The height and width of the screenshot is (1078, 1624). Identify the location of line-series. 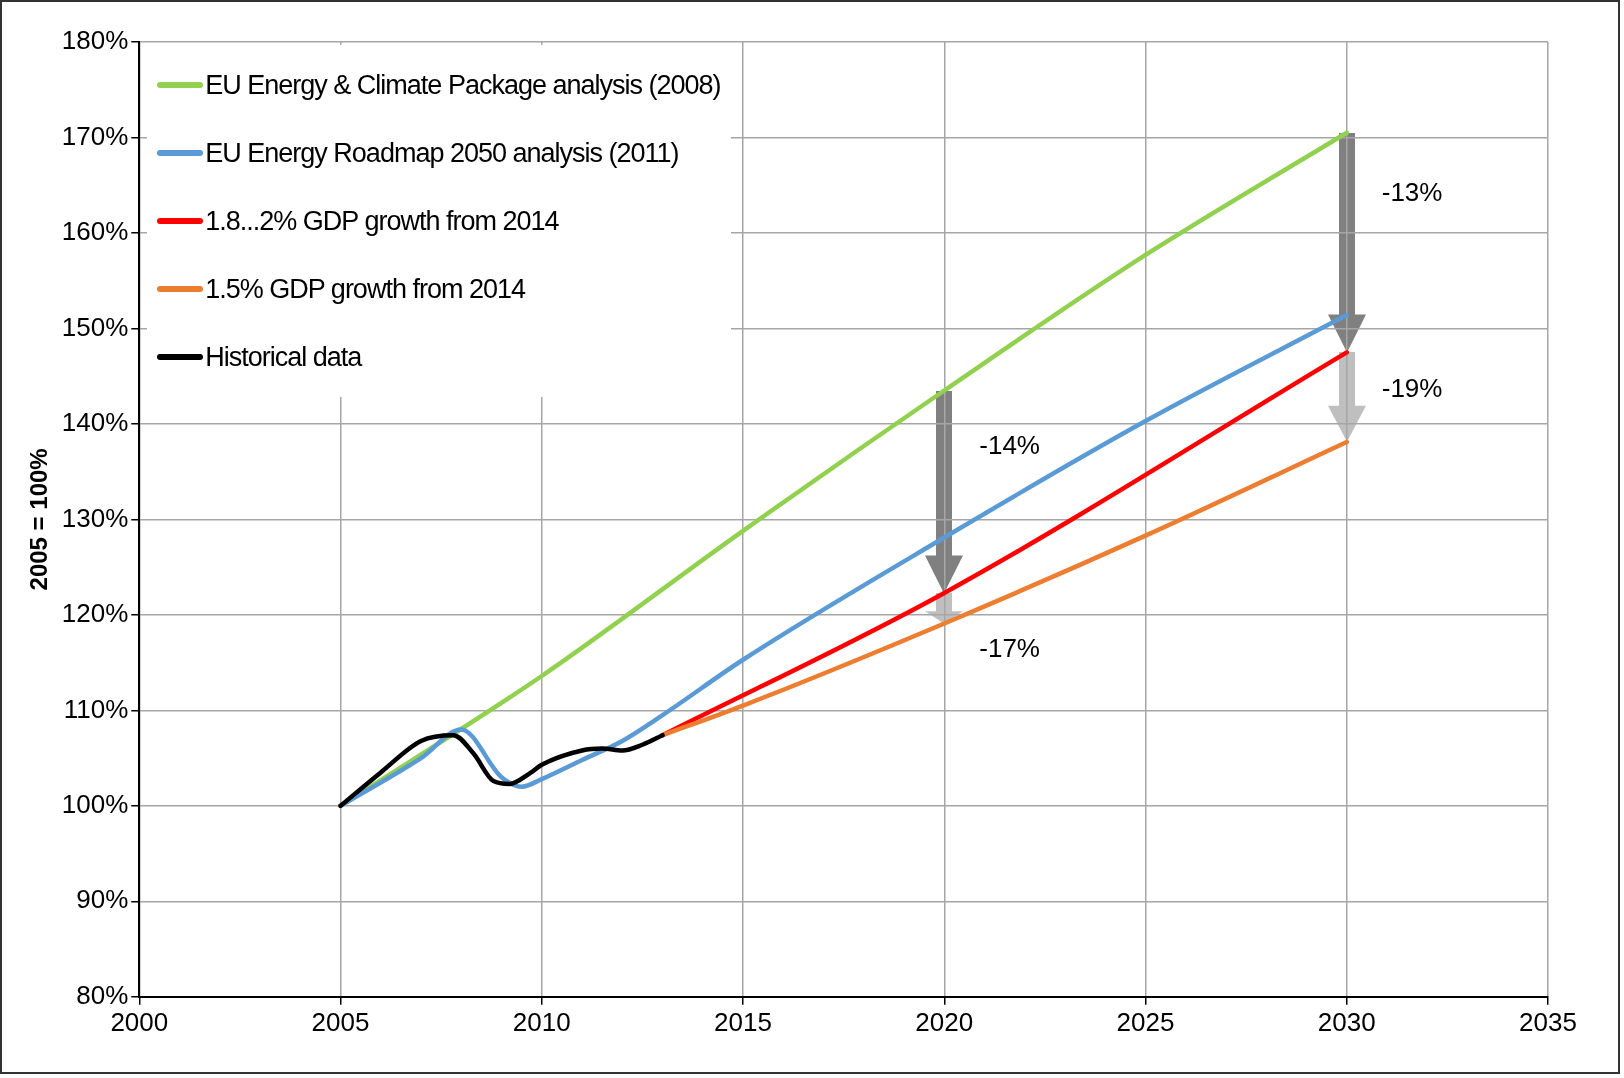
(501, 770).